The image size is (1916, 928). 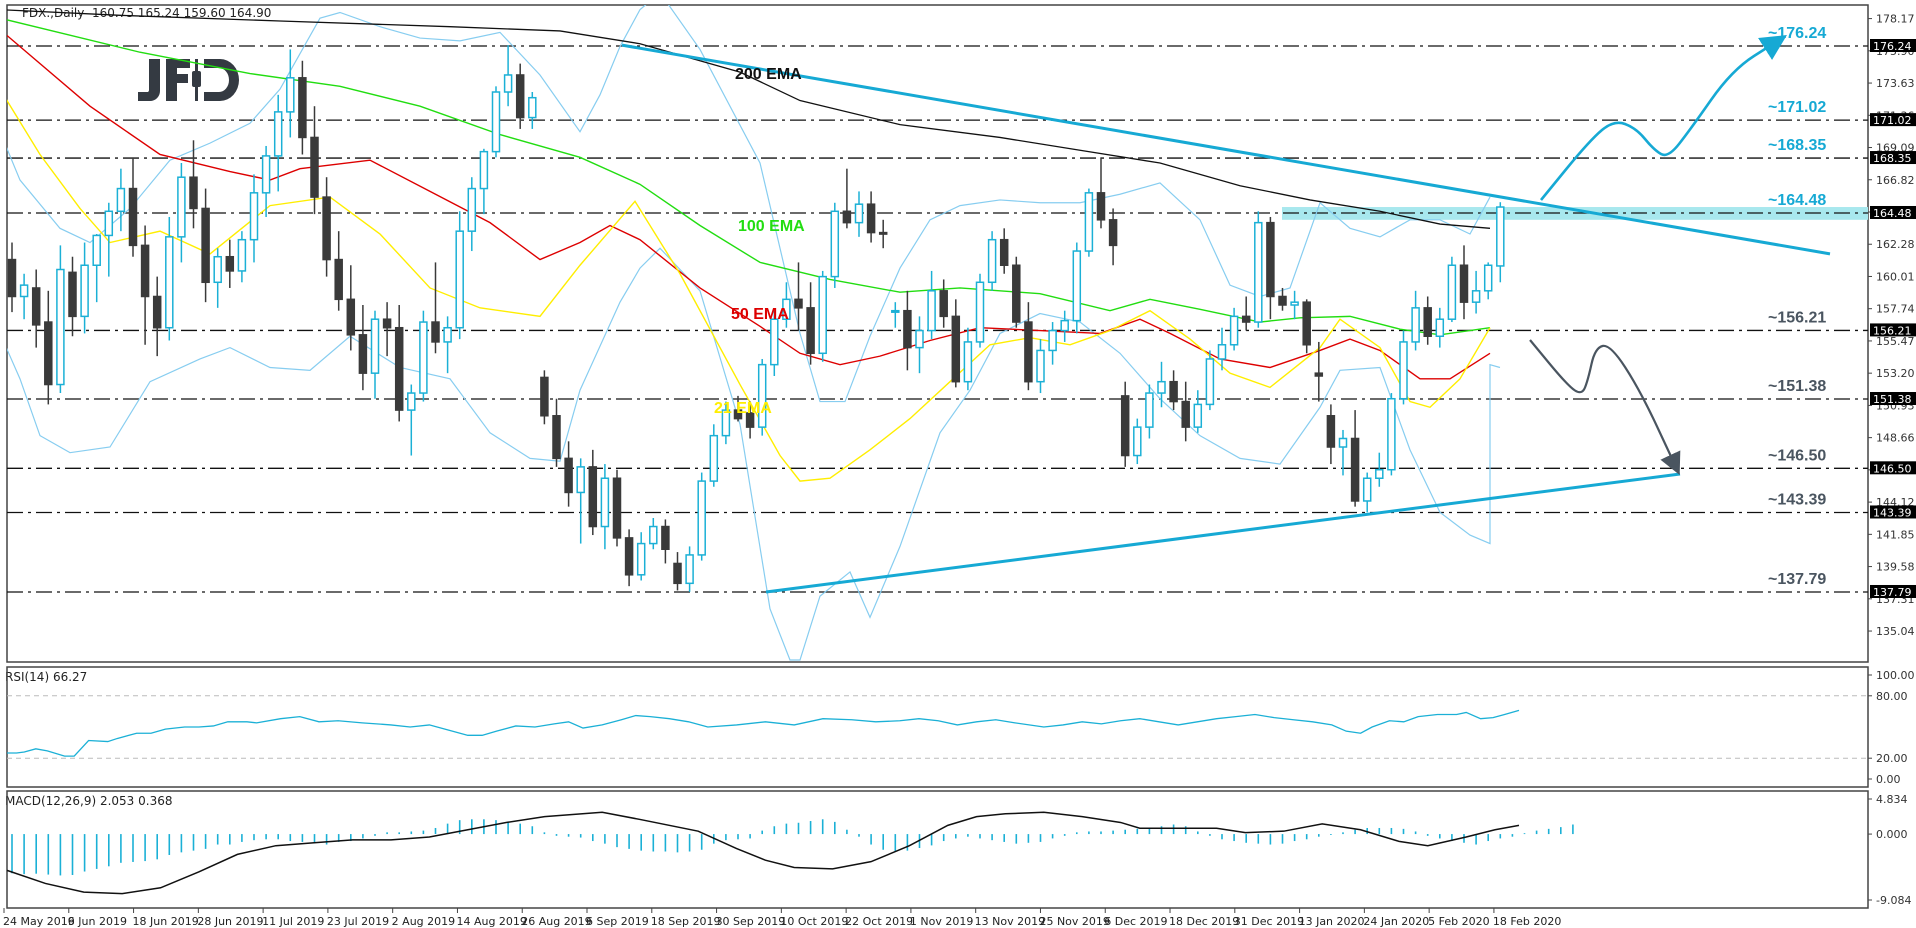 I want to click on date-tick-label: 28 Jun 2019, so click(x=230, y=921).